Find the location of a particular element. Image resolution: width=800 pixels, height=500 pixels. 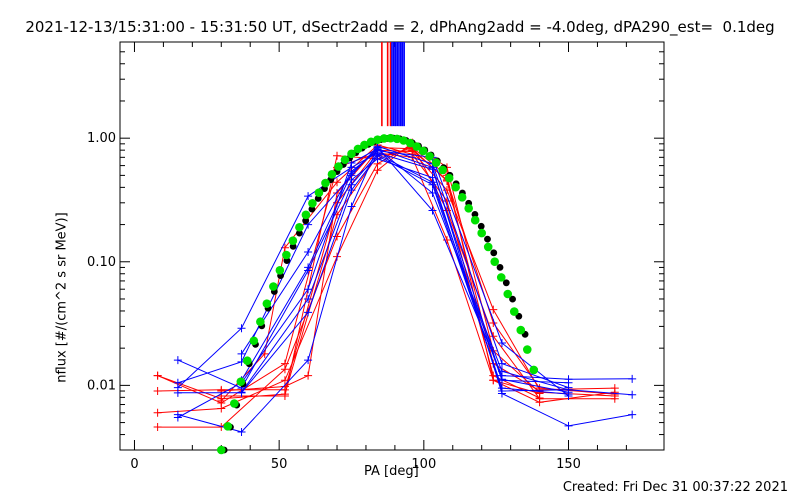

y-tick-label: 0.10 is located at coordinates (101, 262).